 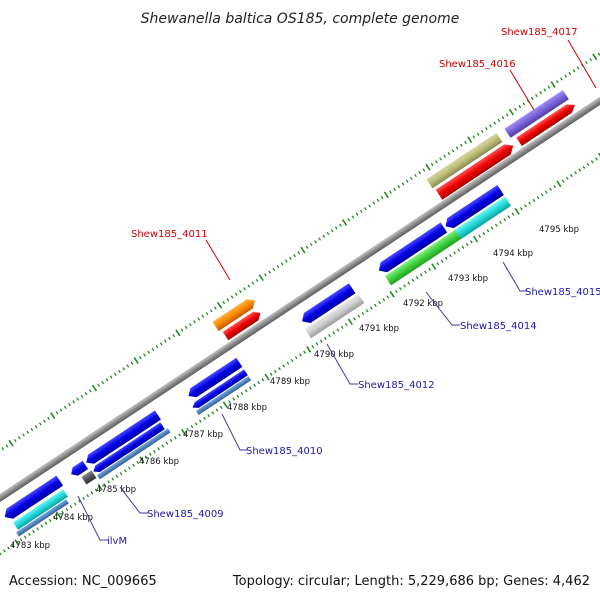 I want to click on gene-cyan-reverse-a, so click(x=41, y=509).